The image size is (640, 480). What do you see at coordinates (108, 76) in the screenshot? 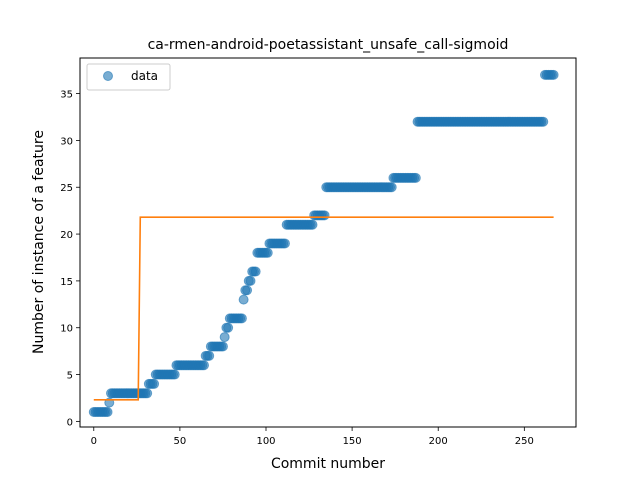
I see `legend-marker-data` at bounding box center [108, 76].